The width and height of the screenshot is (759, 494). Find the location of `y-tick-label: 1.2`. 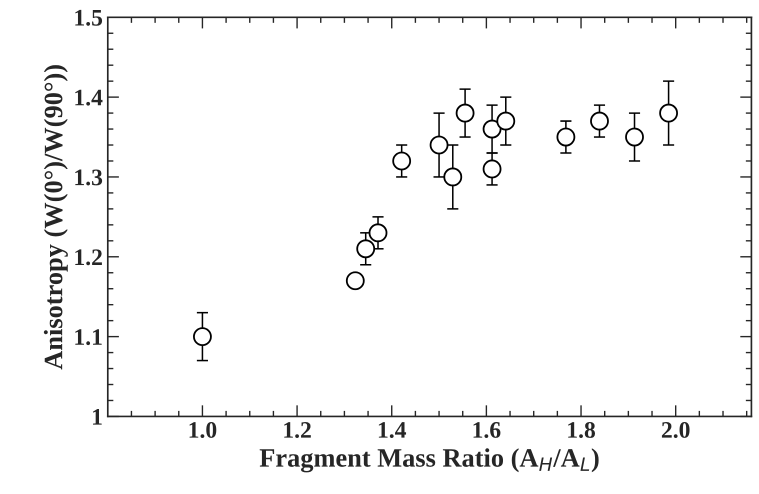

y-tick-label: 1.2 is located at coordinates (88, 257).